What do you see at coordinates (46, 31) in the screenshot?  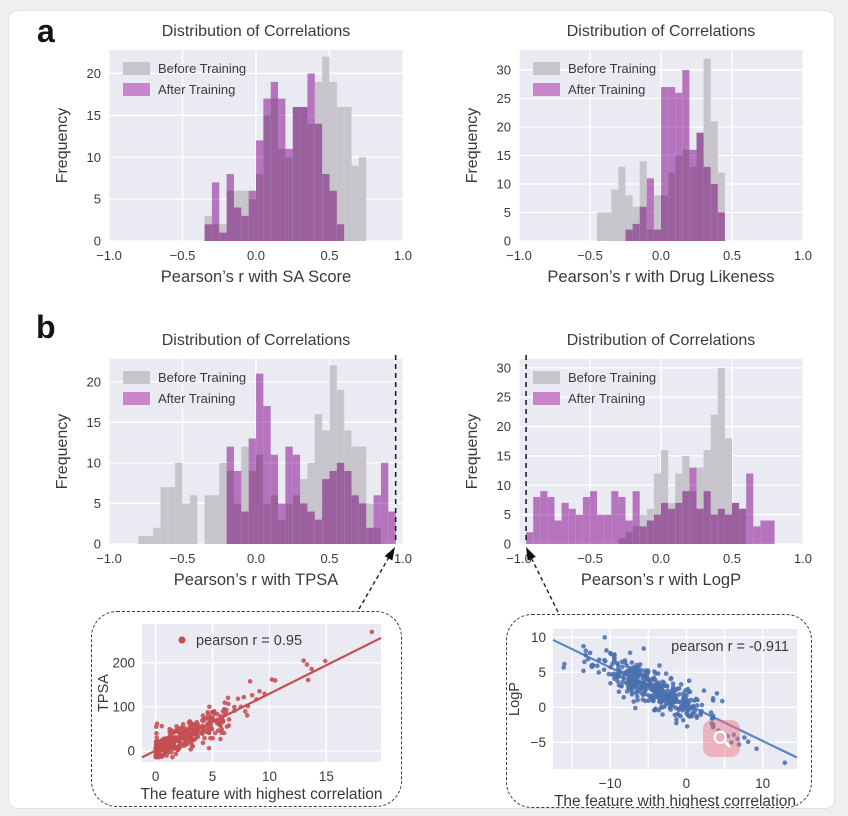 I see `panel-a-label: a` at bounding box center [46, 31].